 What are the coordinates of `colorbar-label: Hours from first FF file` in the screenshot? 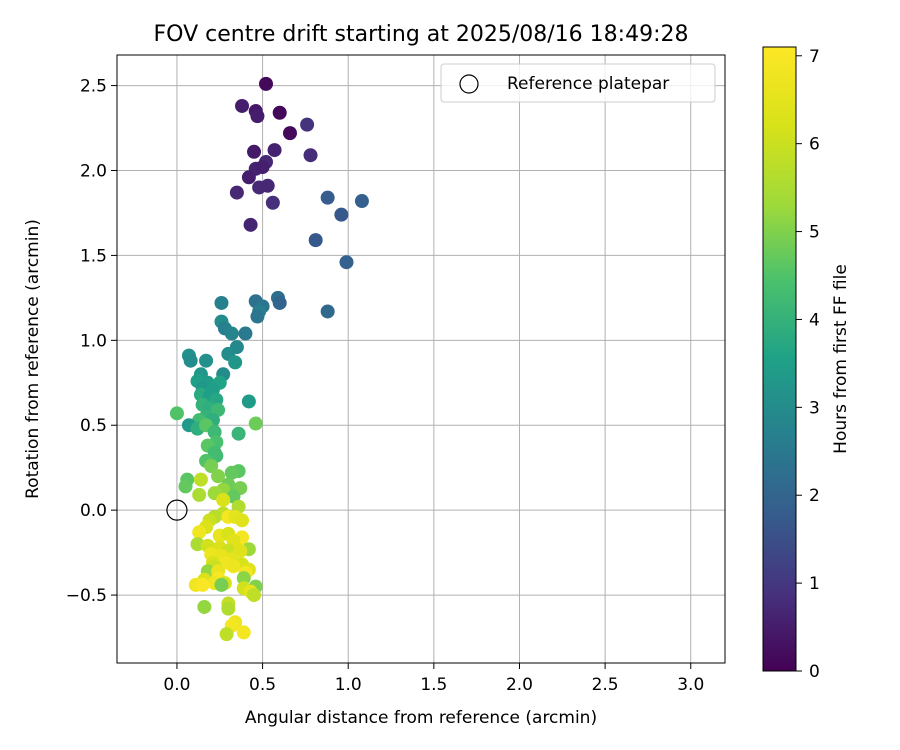 It's located at (841, 359).